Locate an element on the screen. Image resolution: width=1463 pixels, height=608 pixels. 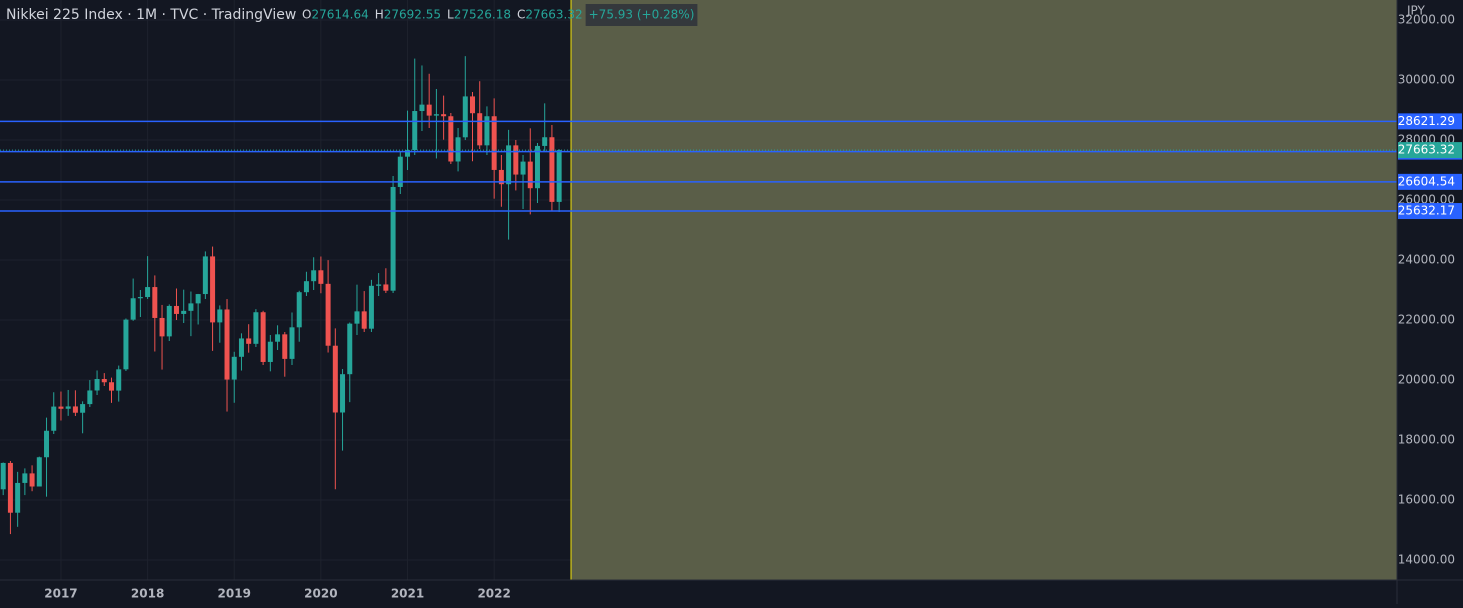
ohlc-value: 27614.64 is located at coordinates (339, 15).